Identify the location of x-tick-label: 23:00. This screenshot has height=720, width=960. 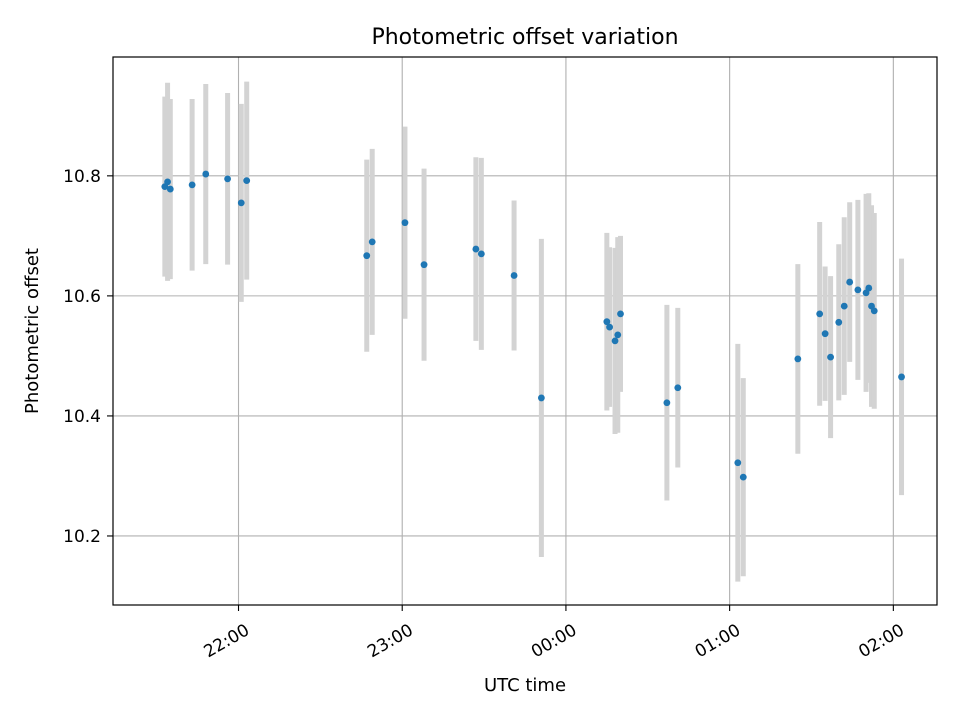
(390, 641).